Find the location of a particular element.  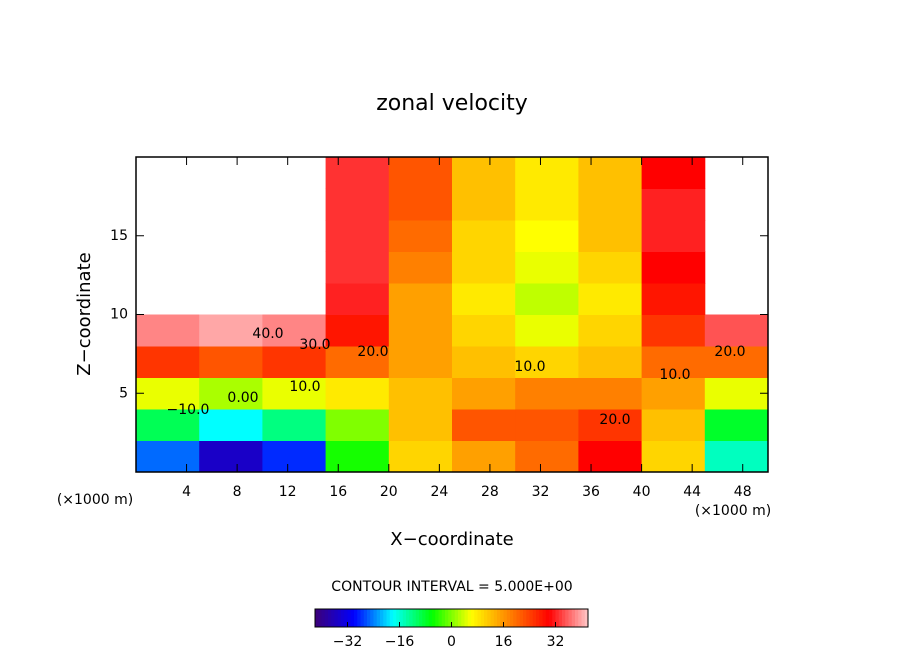

x-tick-label: 8 is located at coordinates (237, 492).